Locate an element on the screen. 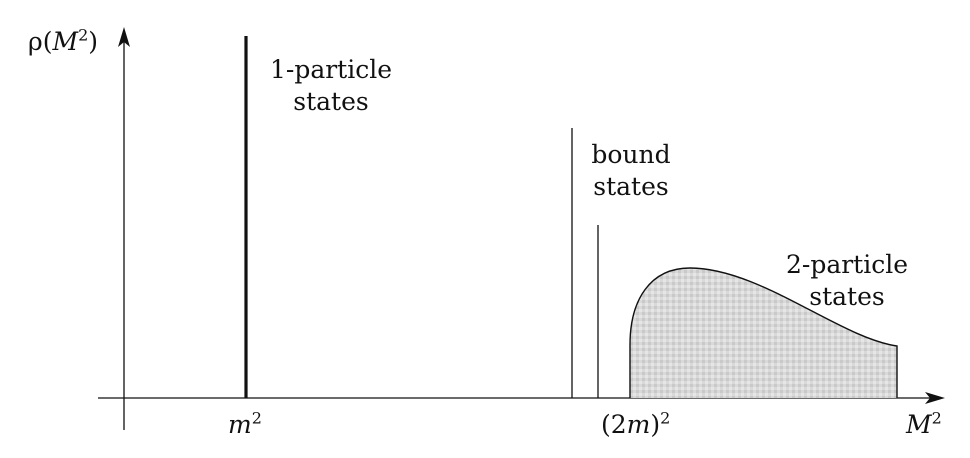 The image size is (970, 458). x-axis-label: M2 is located at coordinates (924, 425).